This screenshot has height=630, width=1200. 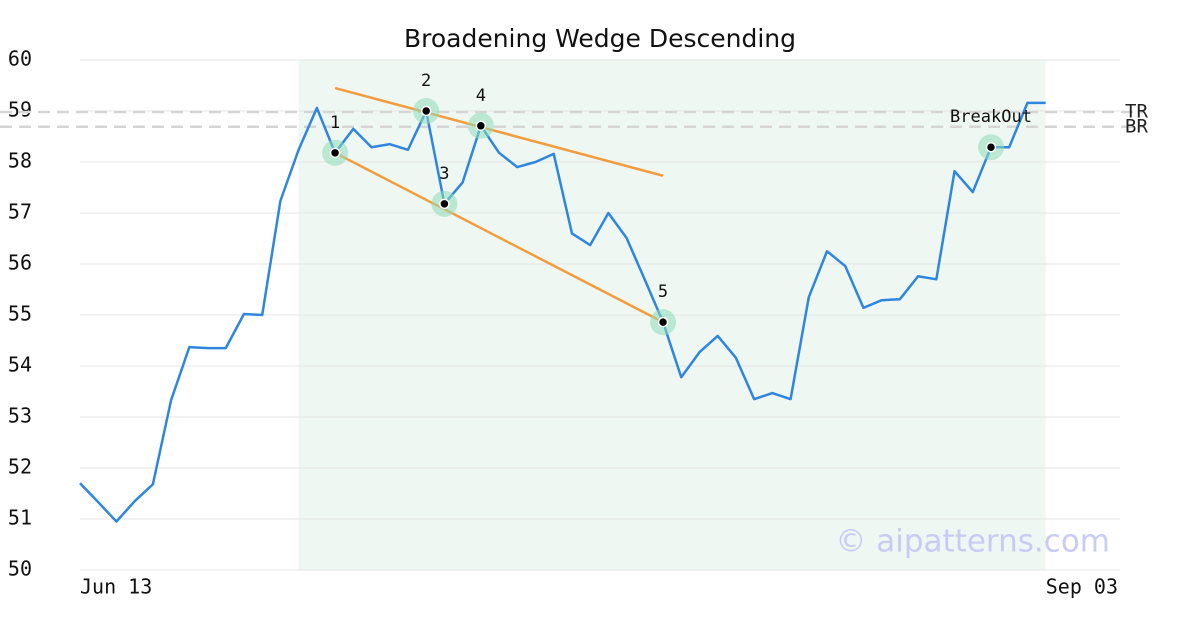 What do you see at coordinates (663, 292) in the screenshot?
I see `point-label: 5` at bounding box center [663, 292].